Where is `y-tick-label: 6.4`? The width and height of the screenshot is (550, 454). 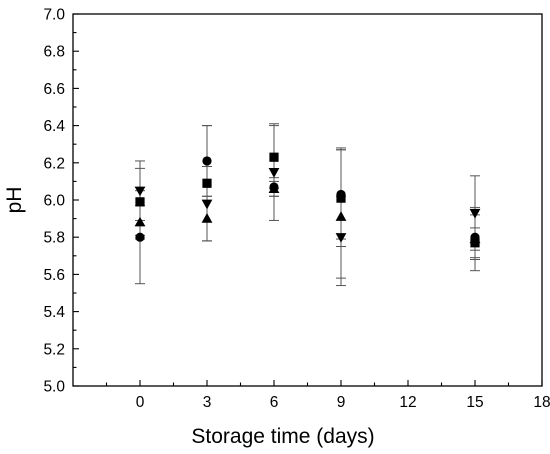
y-tick-label: 6.4 is located at coordinates (54, 126).